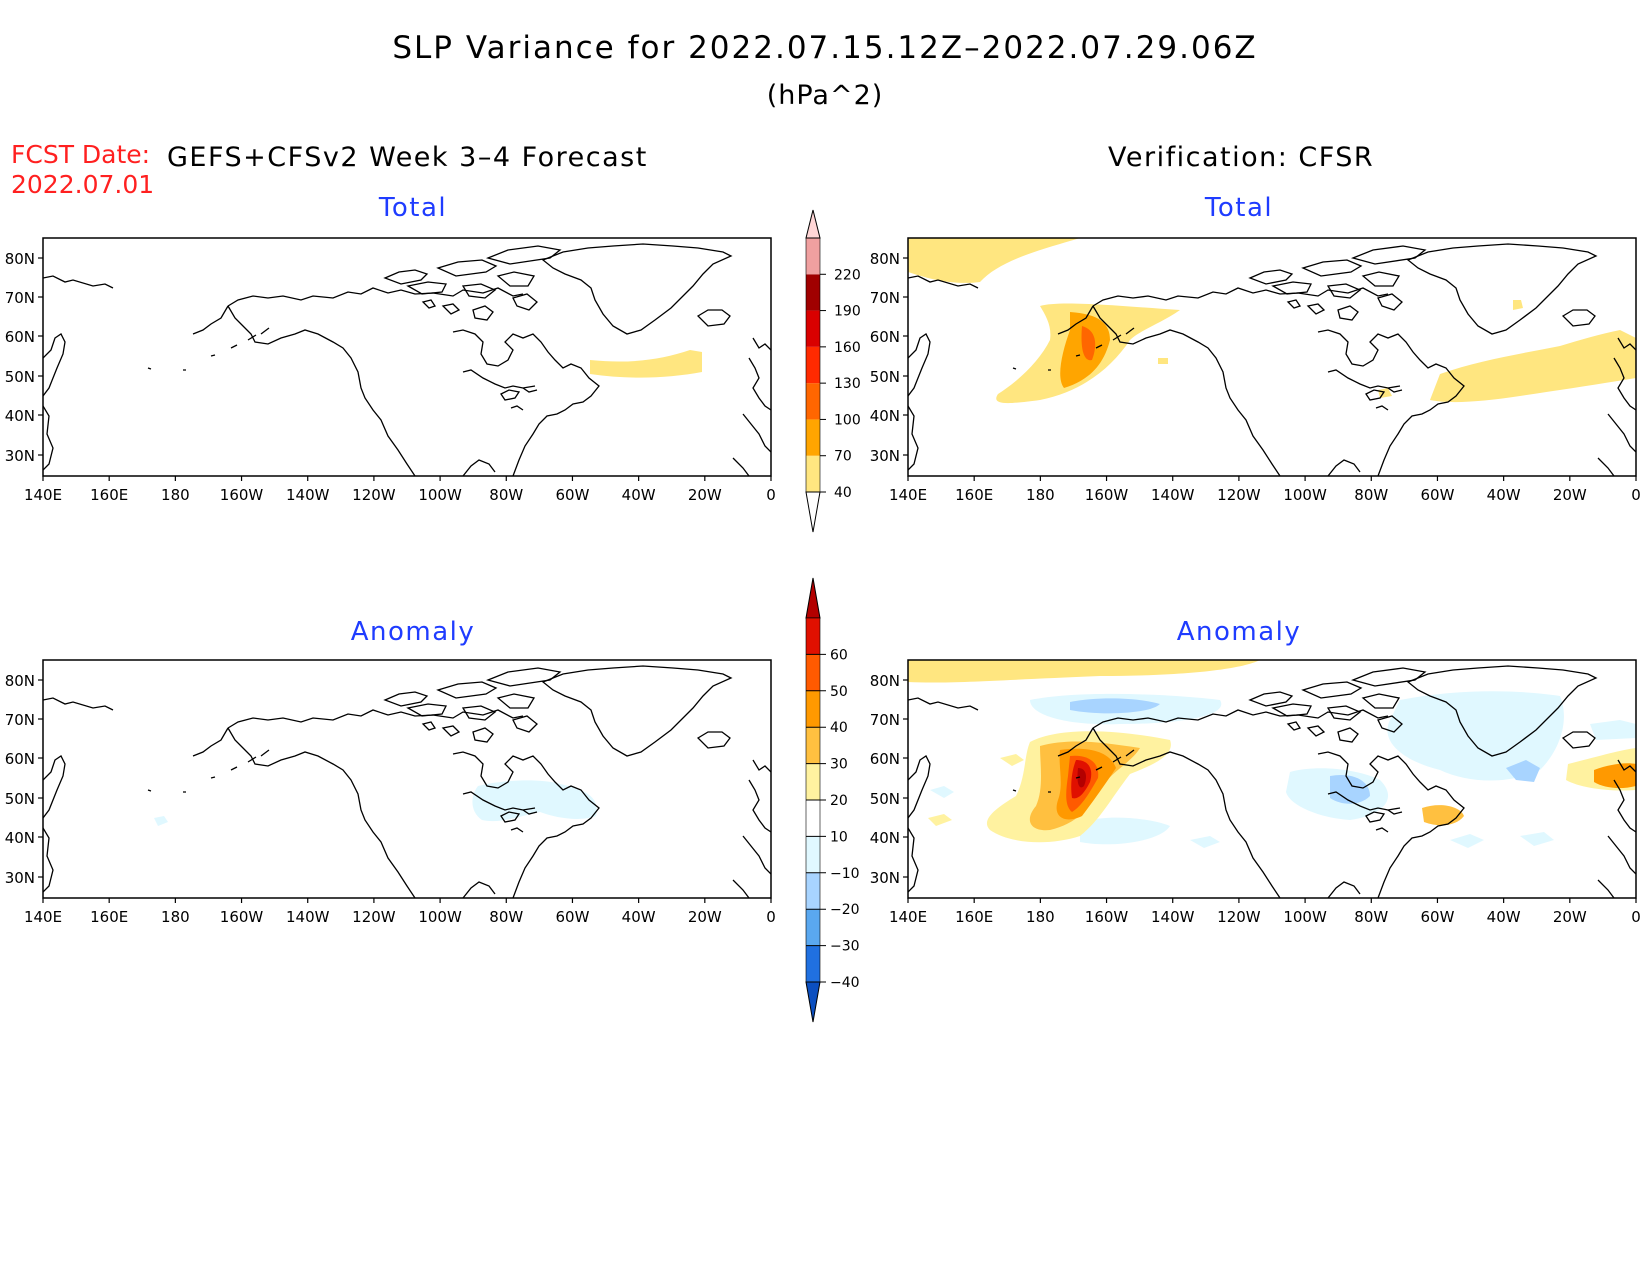 This screenshot has height=1275, width=1650. What do you see at coordinates (1239, 632) in the screenshot?
I see `panel-title-verification-anomaly: Anomaly` at bounding box center [1239, 632].